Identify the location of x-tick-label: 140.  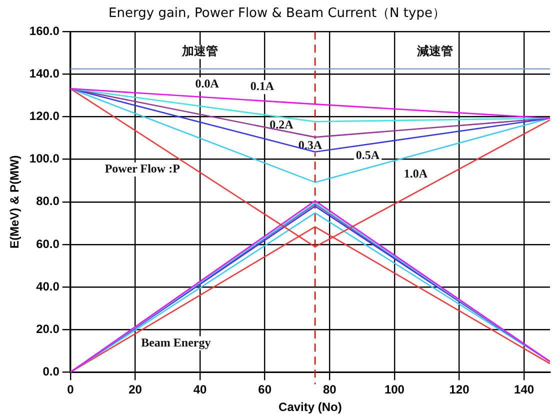
(524, 389).